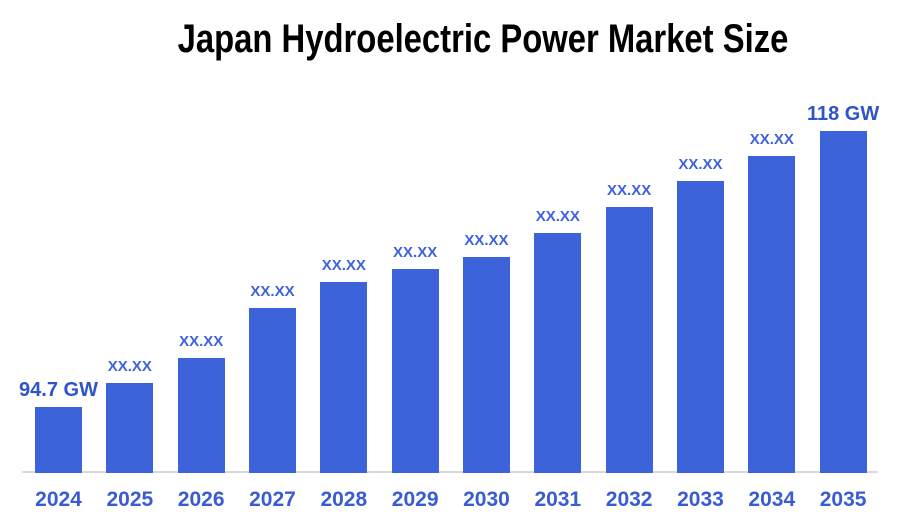 The height and width of the screenshot is (525, 900). I want to click on bar-column-2028: XX.XX, so click(344, 365).